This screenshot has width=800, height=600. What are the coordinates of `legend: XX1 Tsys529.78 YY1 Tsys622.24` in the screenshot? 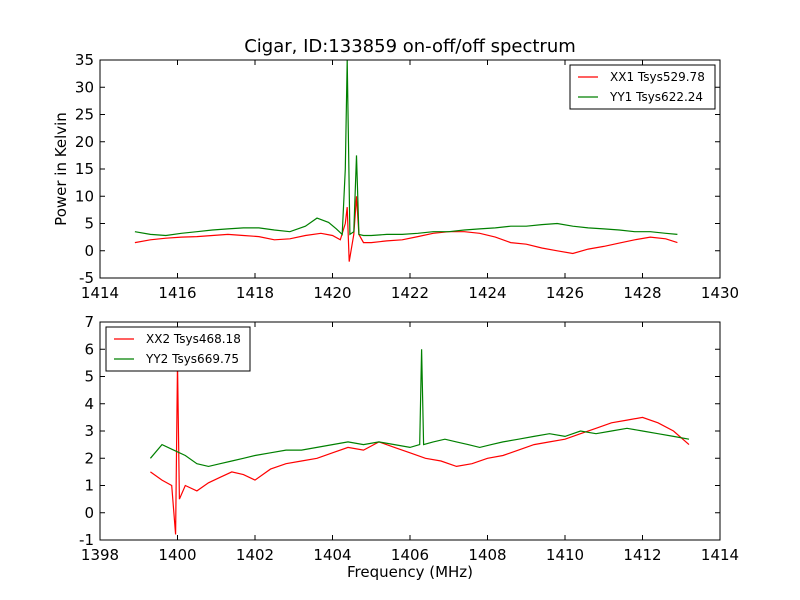 It's located at (642, 87).